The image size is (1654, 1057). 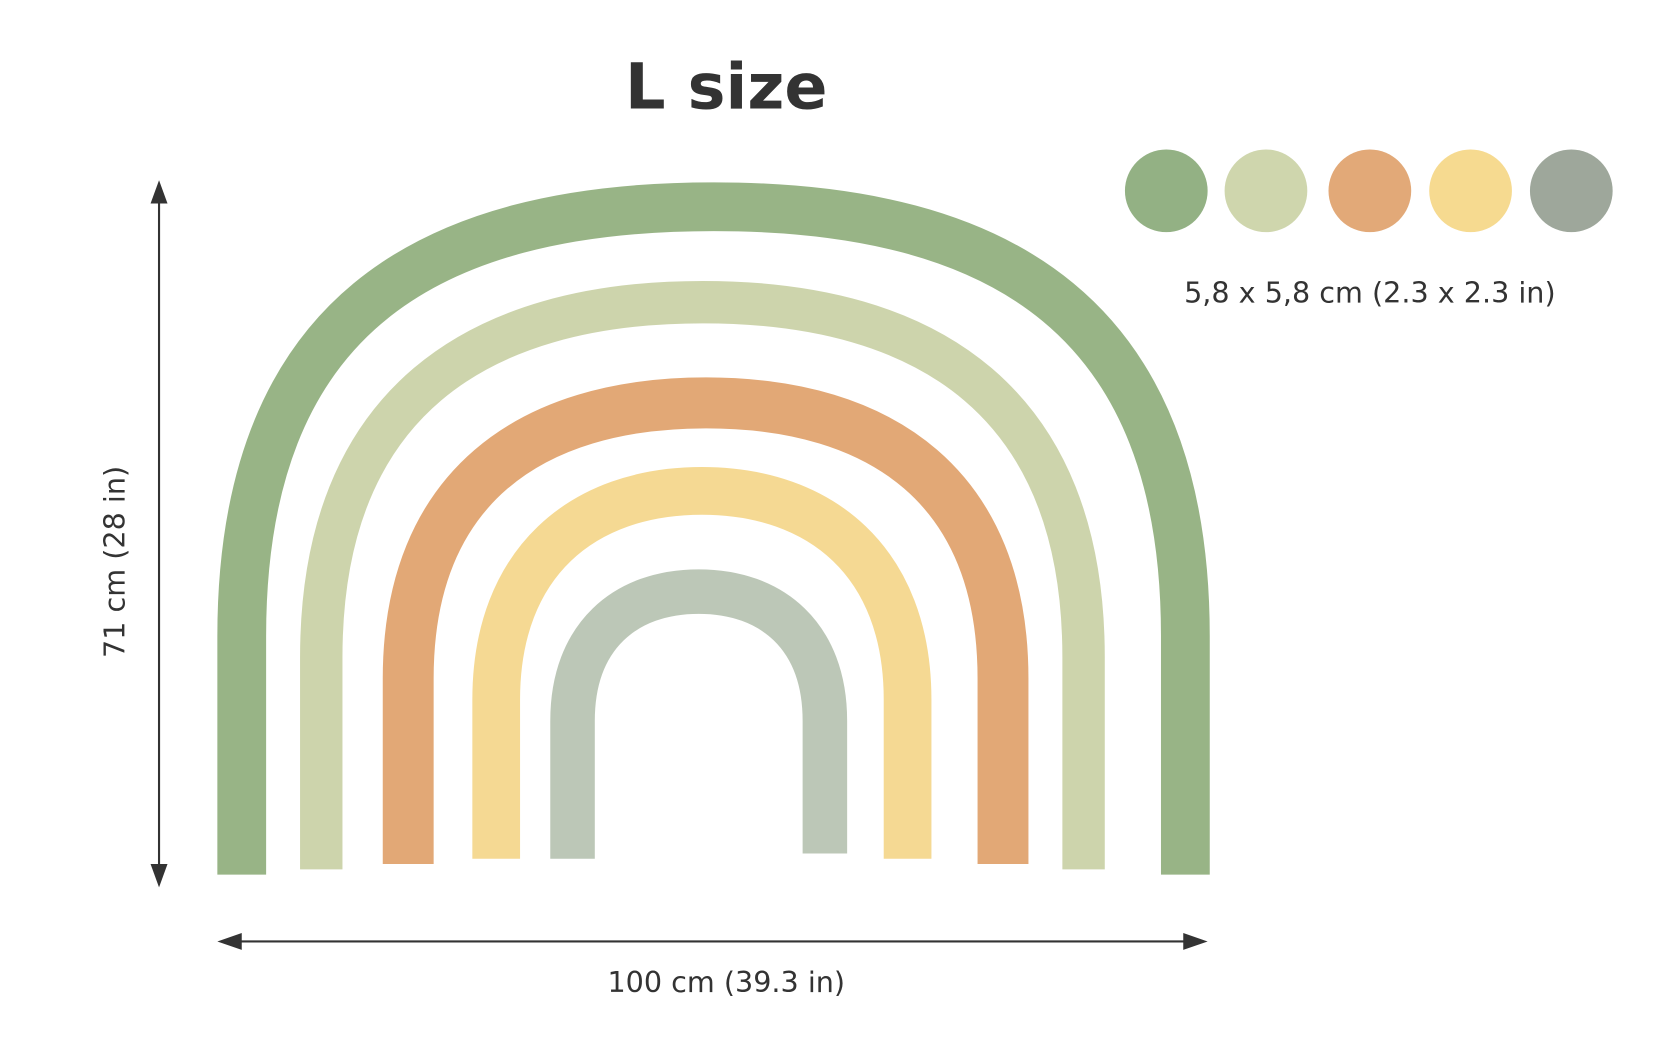 What do you see at coordinates (699, 714) in the screenshot?
I see `arch-grey-green` at bounding box center [699, 714].